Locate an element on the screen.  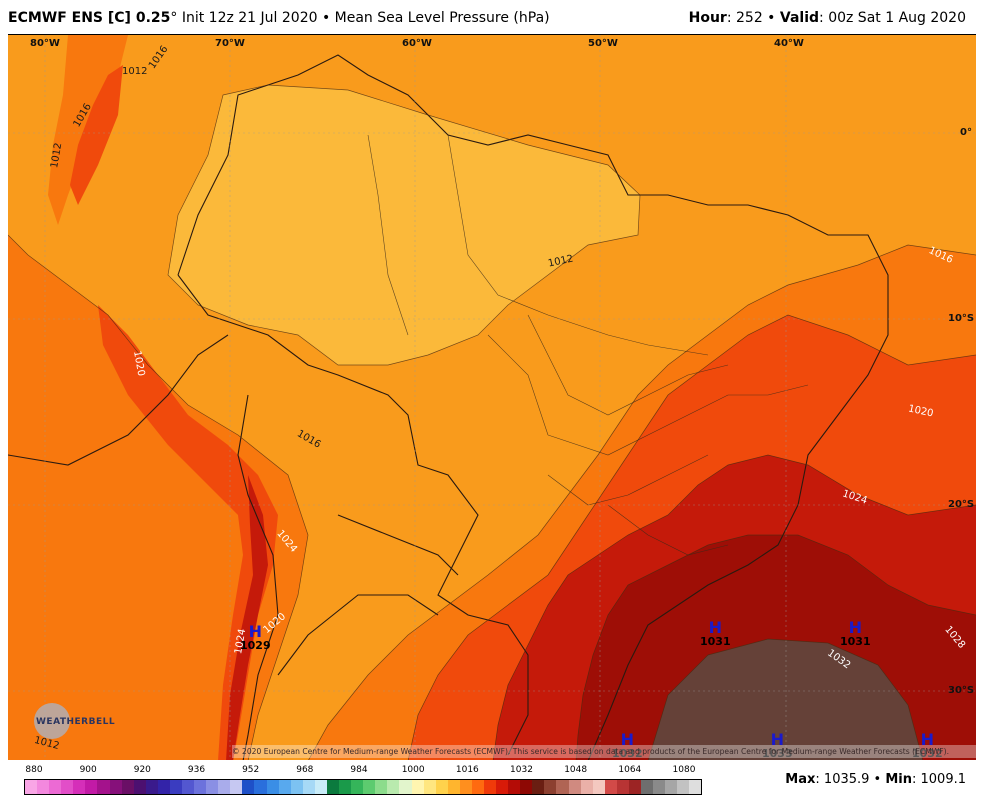
colorbar-tick-label: 1048 is located at coordinates (576, 770).